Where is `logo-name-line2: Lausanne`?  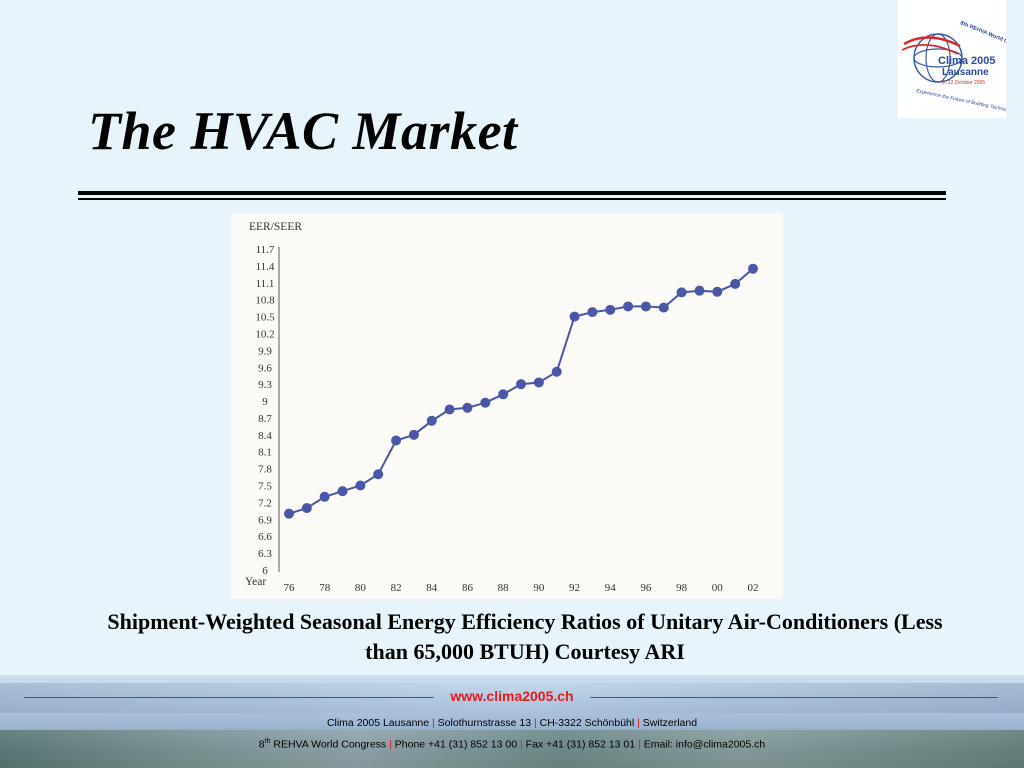 logo-name-line2: Lausanne is located at coordinates (965, 72).